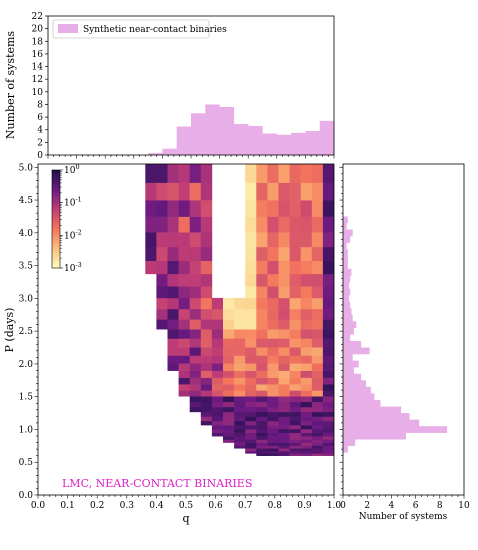 Image resolution: width=478 pixels, height=550 pixels. What do you see at coordinates (416, 506) in the screenshot?
I see `right-x-tick-label: 6` at bounding box center [416, 506].